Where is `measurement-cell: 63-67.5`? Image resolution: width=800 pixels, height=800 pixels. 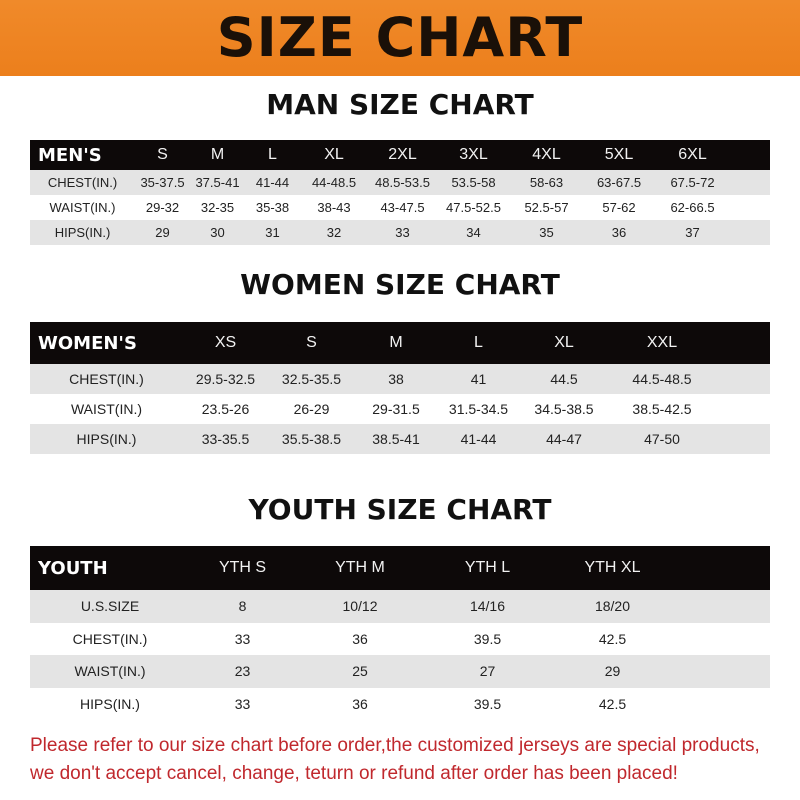
measurement-cell: 63-67.5 is located at coordinates (619, 182).